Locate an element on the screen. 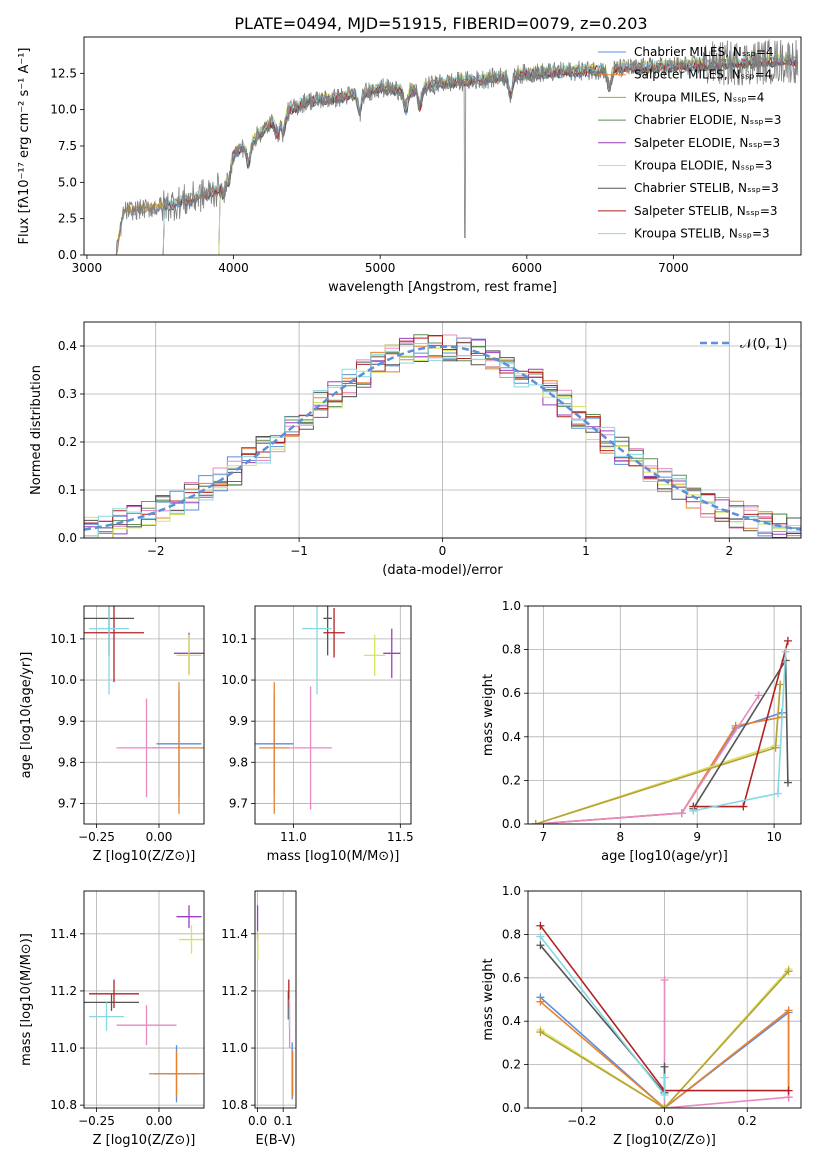 Image resolution: width=819 pixels, height=1170 pixels. y-axis-label: Normed distribution is located at coordinates (36, 430).